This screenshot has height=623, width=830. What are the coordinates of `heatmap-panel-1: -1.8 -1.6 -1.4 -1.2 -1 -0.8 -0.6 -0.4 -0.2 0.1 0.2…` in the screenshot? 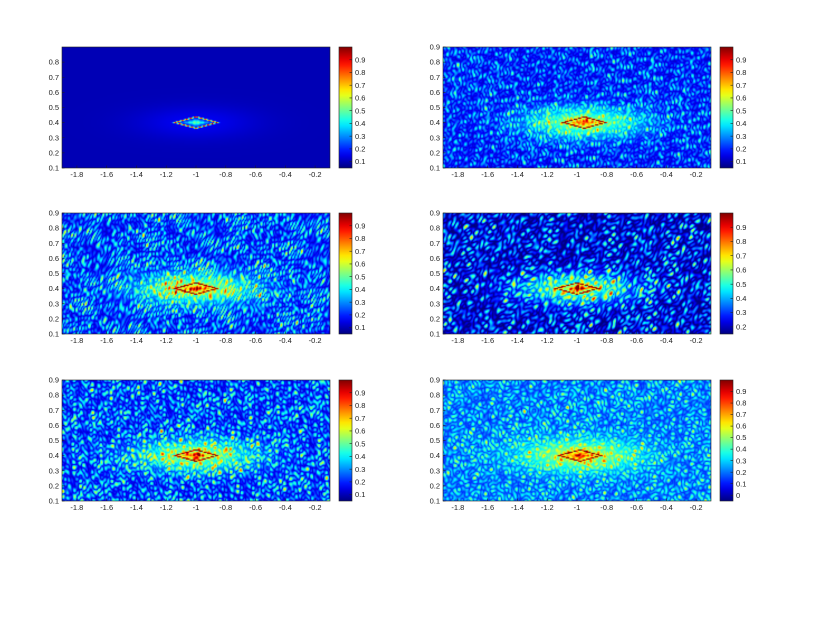 It's located at (207, 112).